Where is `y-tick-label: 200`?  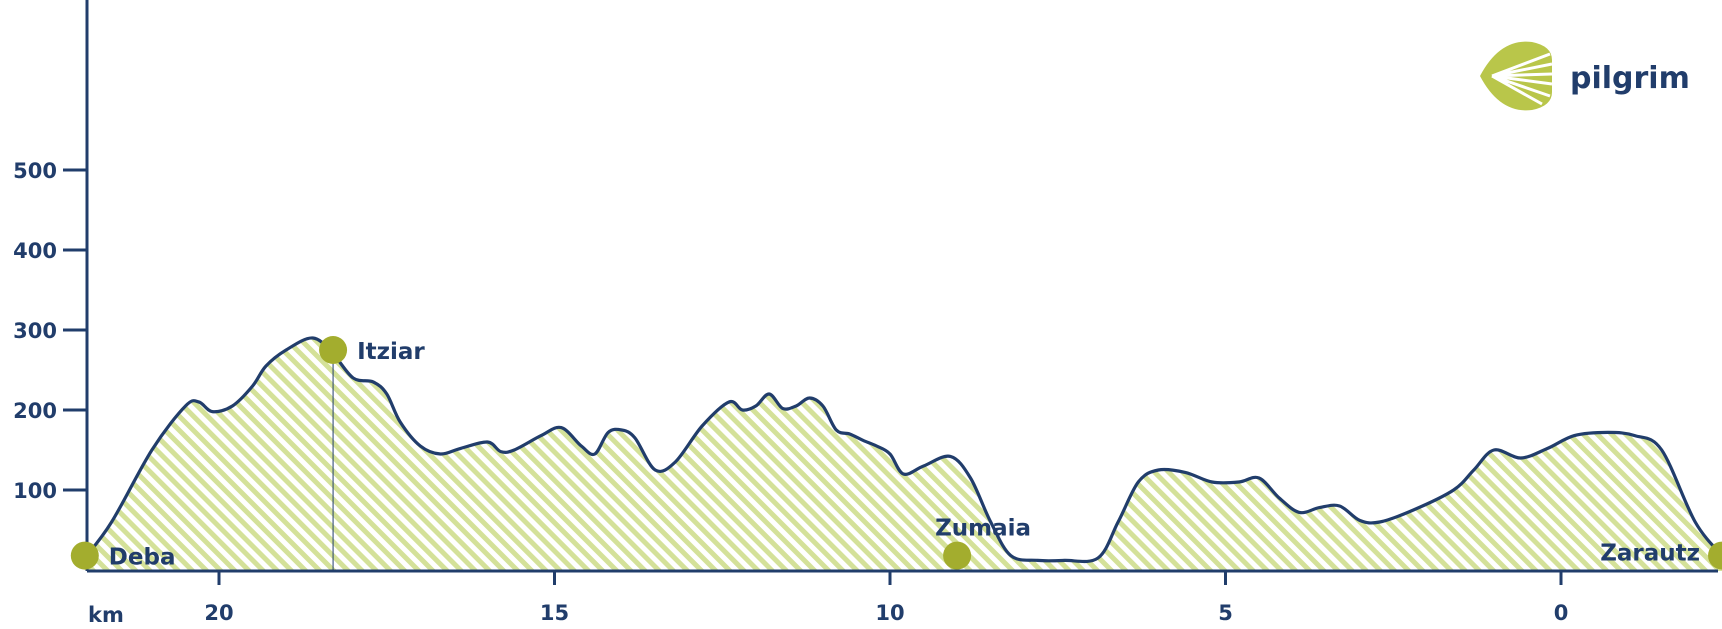
y-tick-label: 200 is located at coordinates (35, 411).